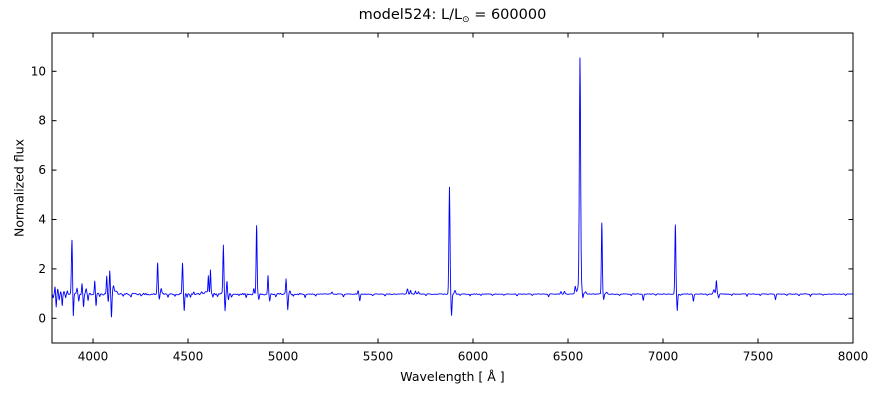 Image resolution: width=880 pixels, height=400 pixels. Describe the element at coordinates (452, 376) in the screenshot. I see `x-axis-label: Wavelength [ Å ]` at that location.